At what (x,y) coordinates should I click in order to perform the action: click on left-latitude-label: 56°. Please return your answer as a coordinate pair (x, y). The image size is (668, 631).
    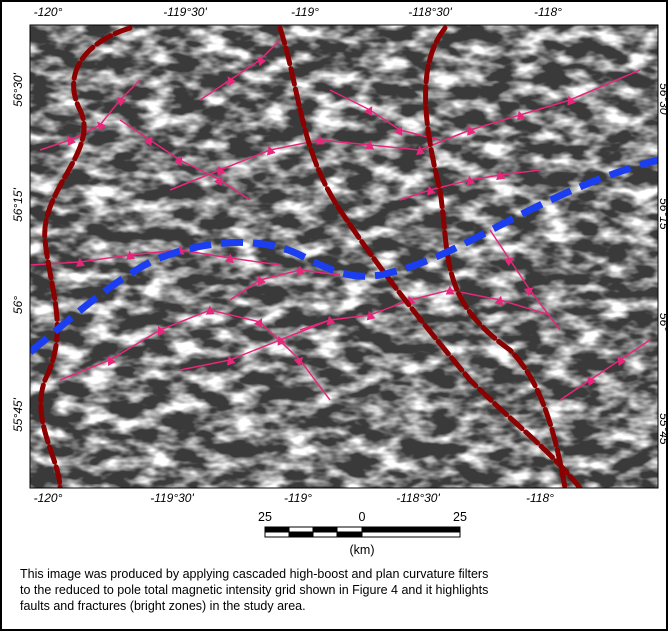
    Looking at the image, I should click on (18, 305).